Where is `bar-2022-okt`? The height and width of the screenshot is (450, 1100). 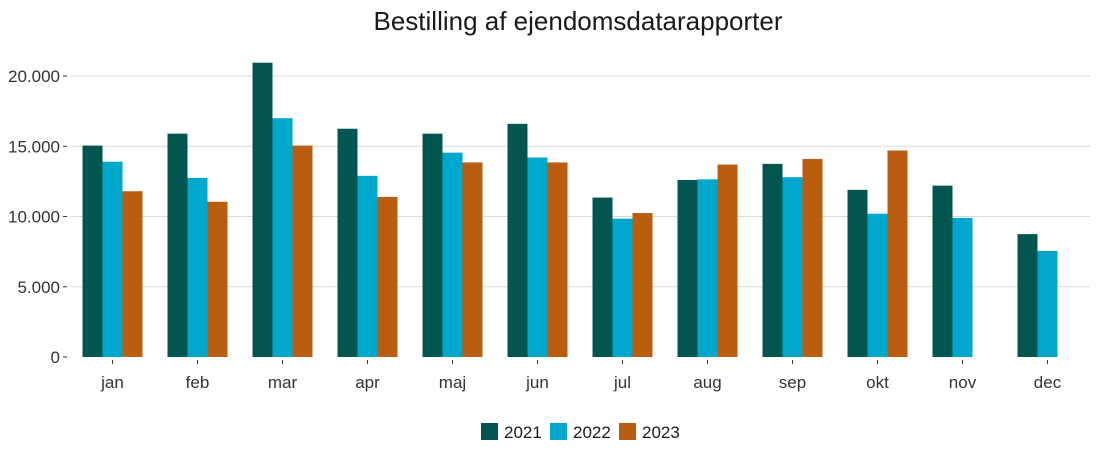 bar-2022-okt is located at coordinates (877, 285).